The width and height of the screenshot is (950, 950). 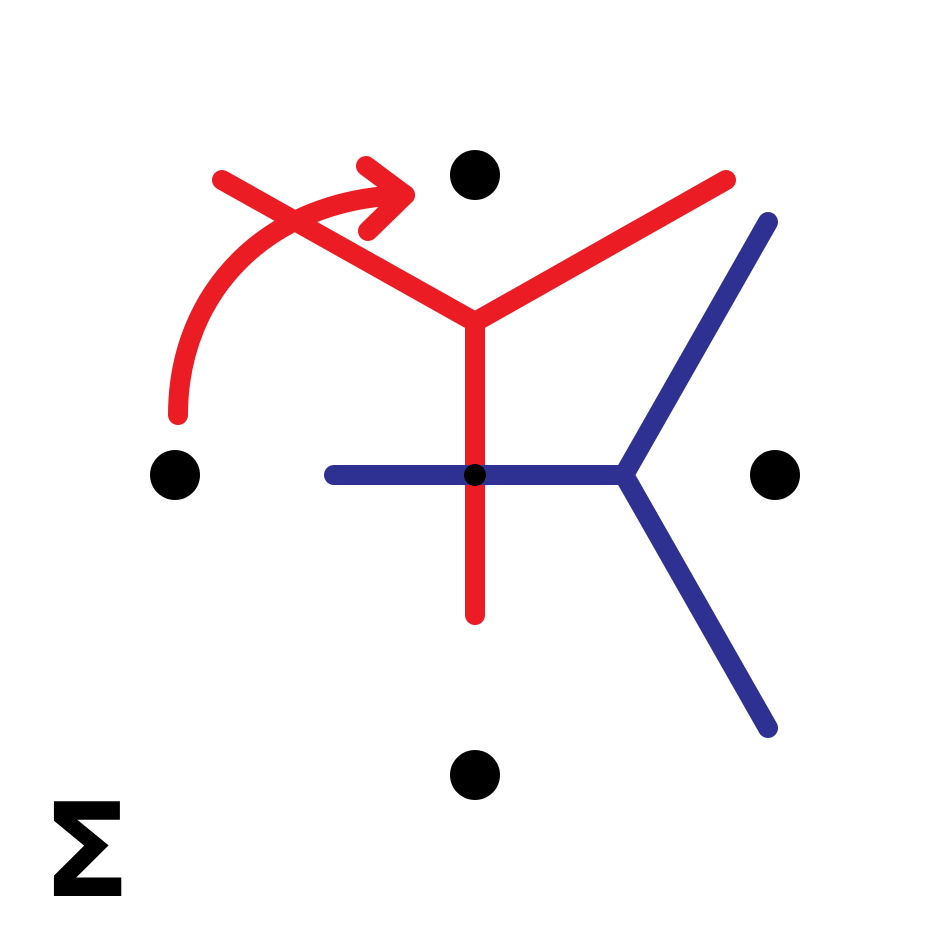 I want to click on puncture-bottom, so click(x=475, y=775).